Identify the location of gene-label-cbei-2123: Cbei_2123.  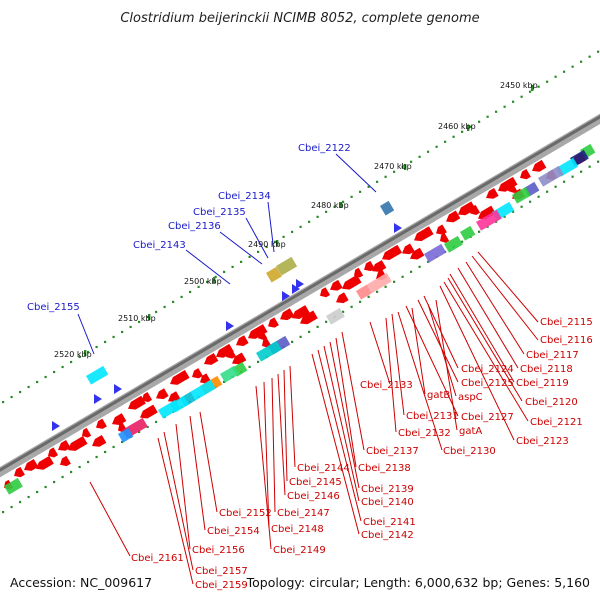
(542, 441).